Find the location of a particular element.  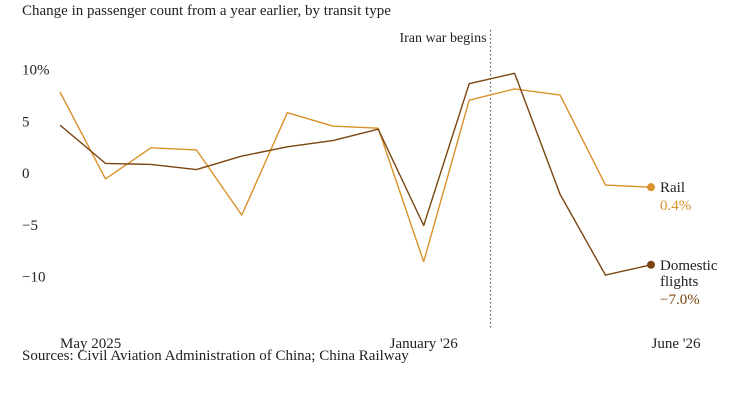

series-name-label: flights is located at coordinates (679, 282).